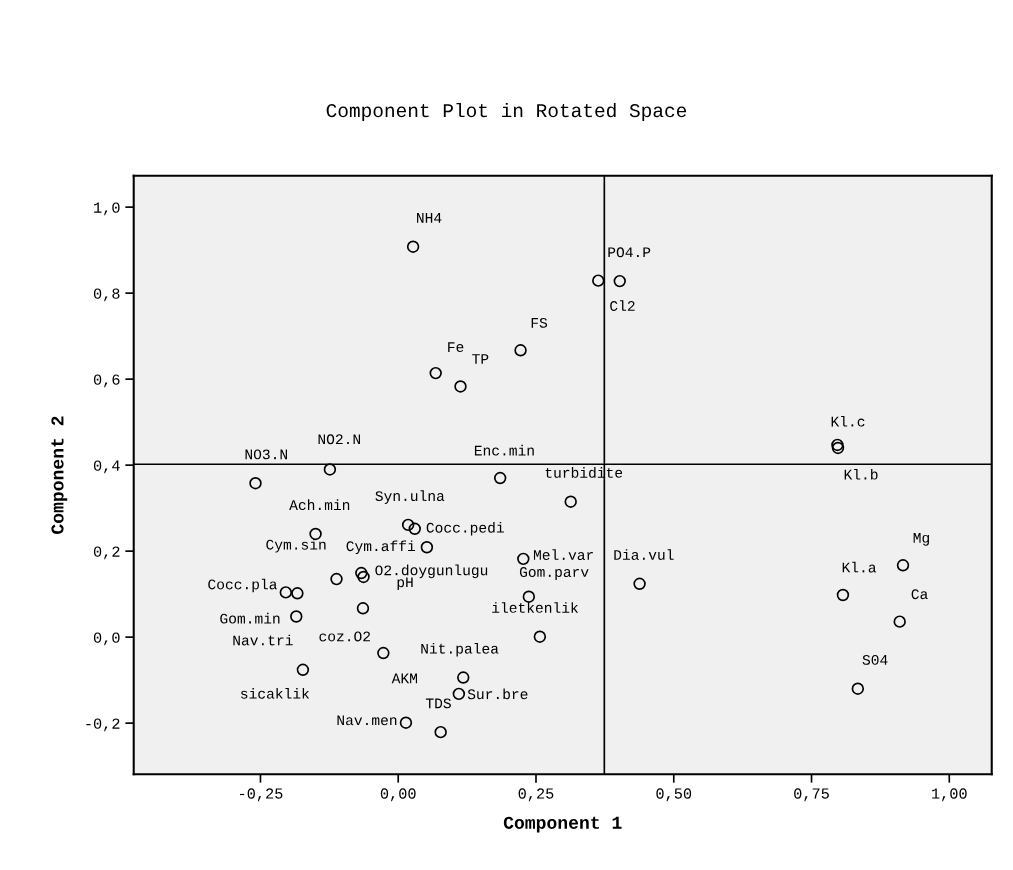 The width and height of the screenshot is (1013, 870). I want to click on annotation: Kl.b, so click(861, 474).